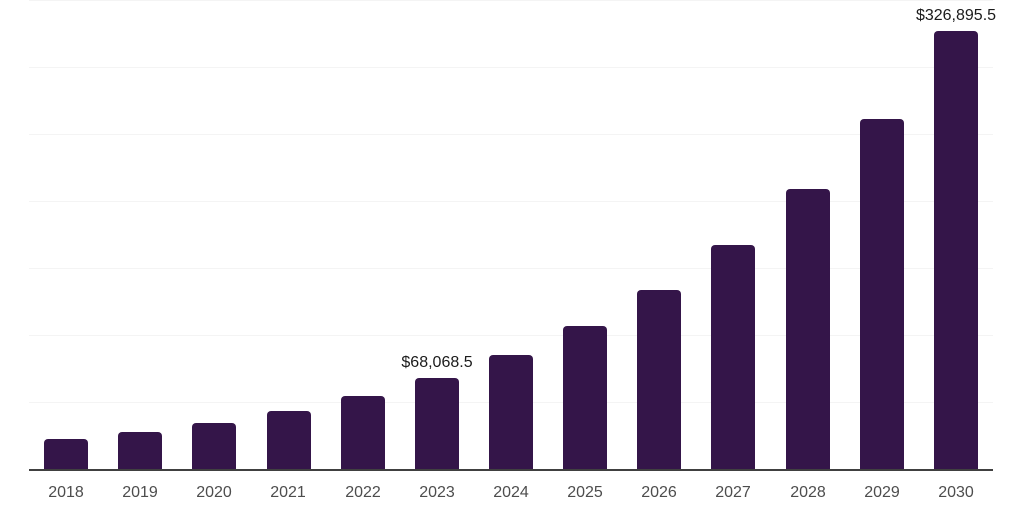 This screenshot has height=512, width=1024. Describe the element at coordinates (956, 492) in the screenshot. I see `x-tick-label: 2030` at that location.